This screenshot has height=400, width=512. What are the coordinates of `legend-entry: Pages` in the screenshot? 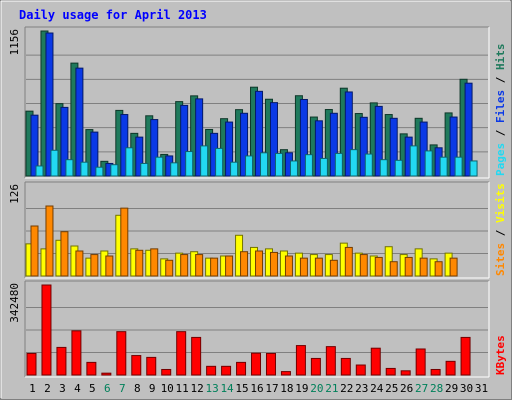 It's located at (500, 159).